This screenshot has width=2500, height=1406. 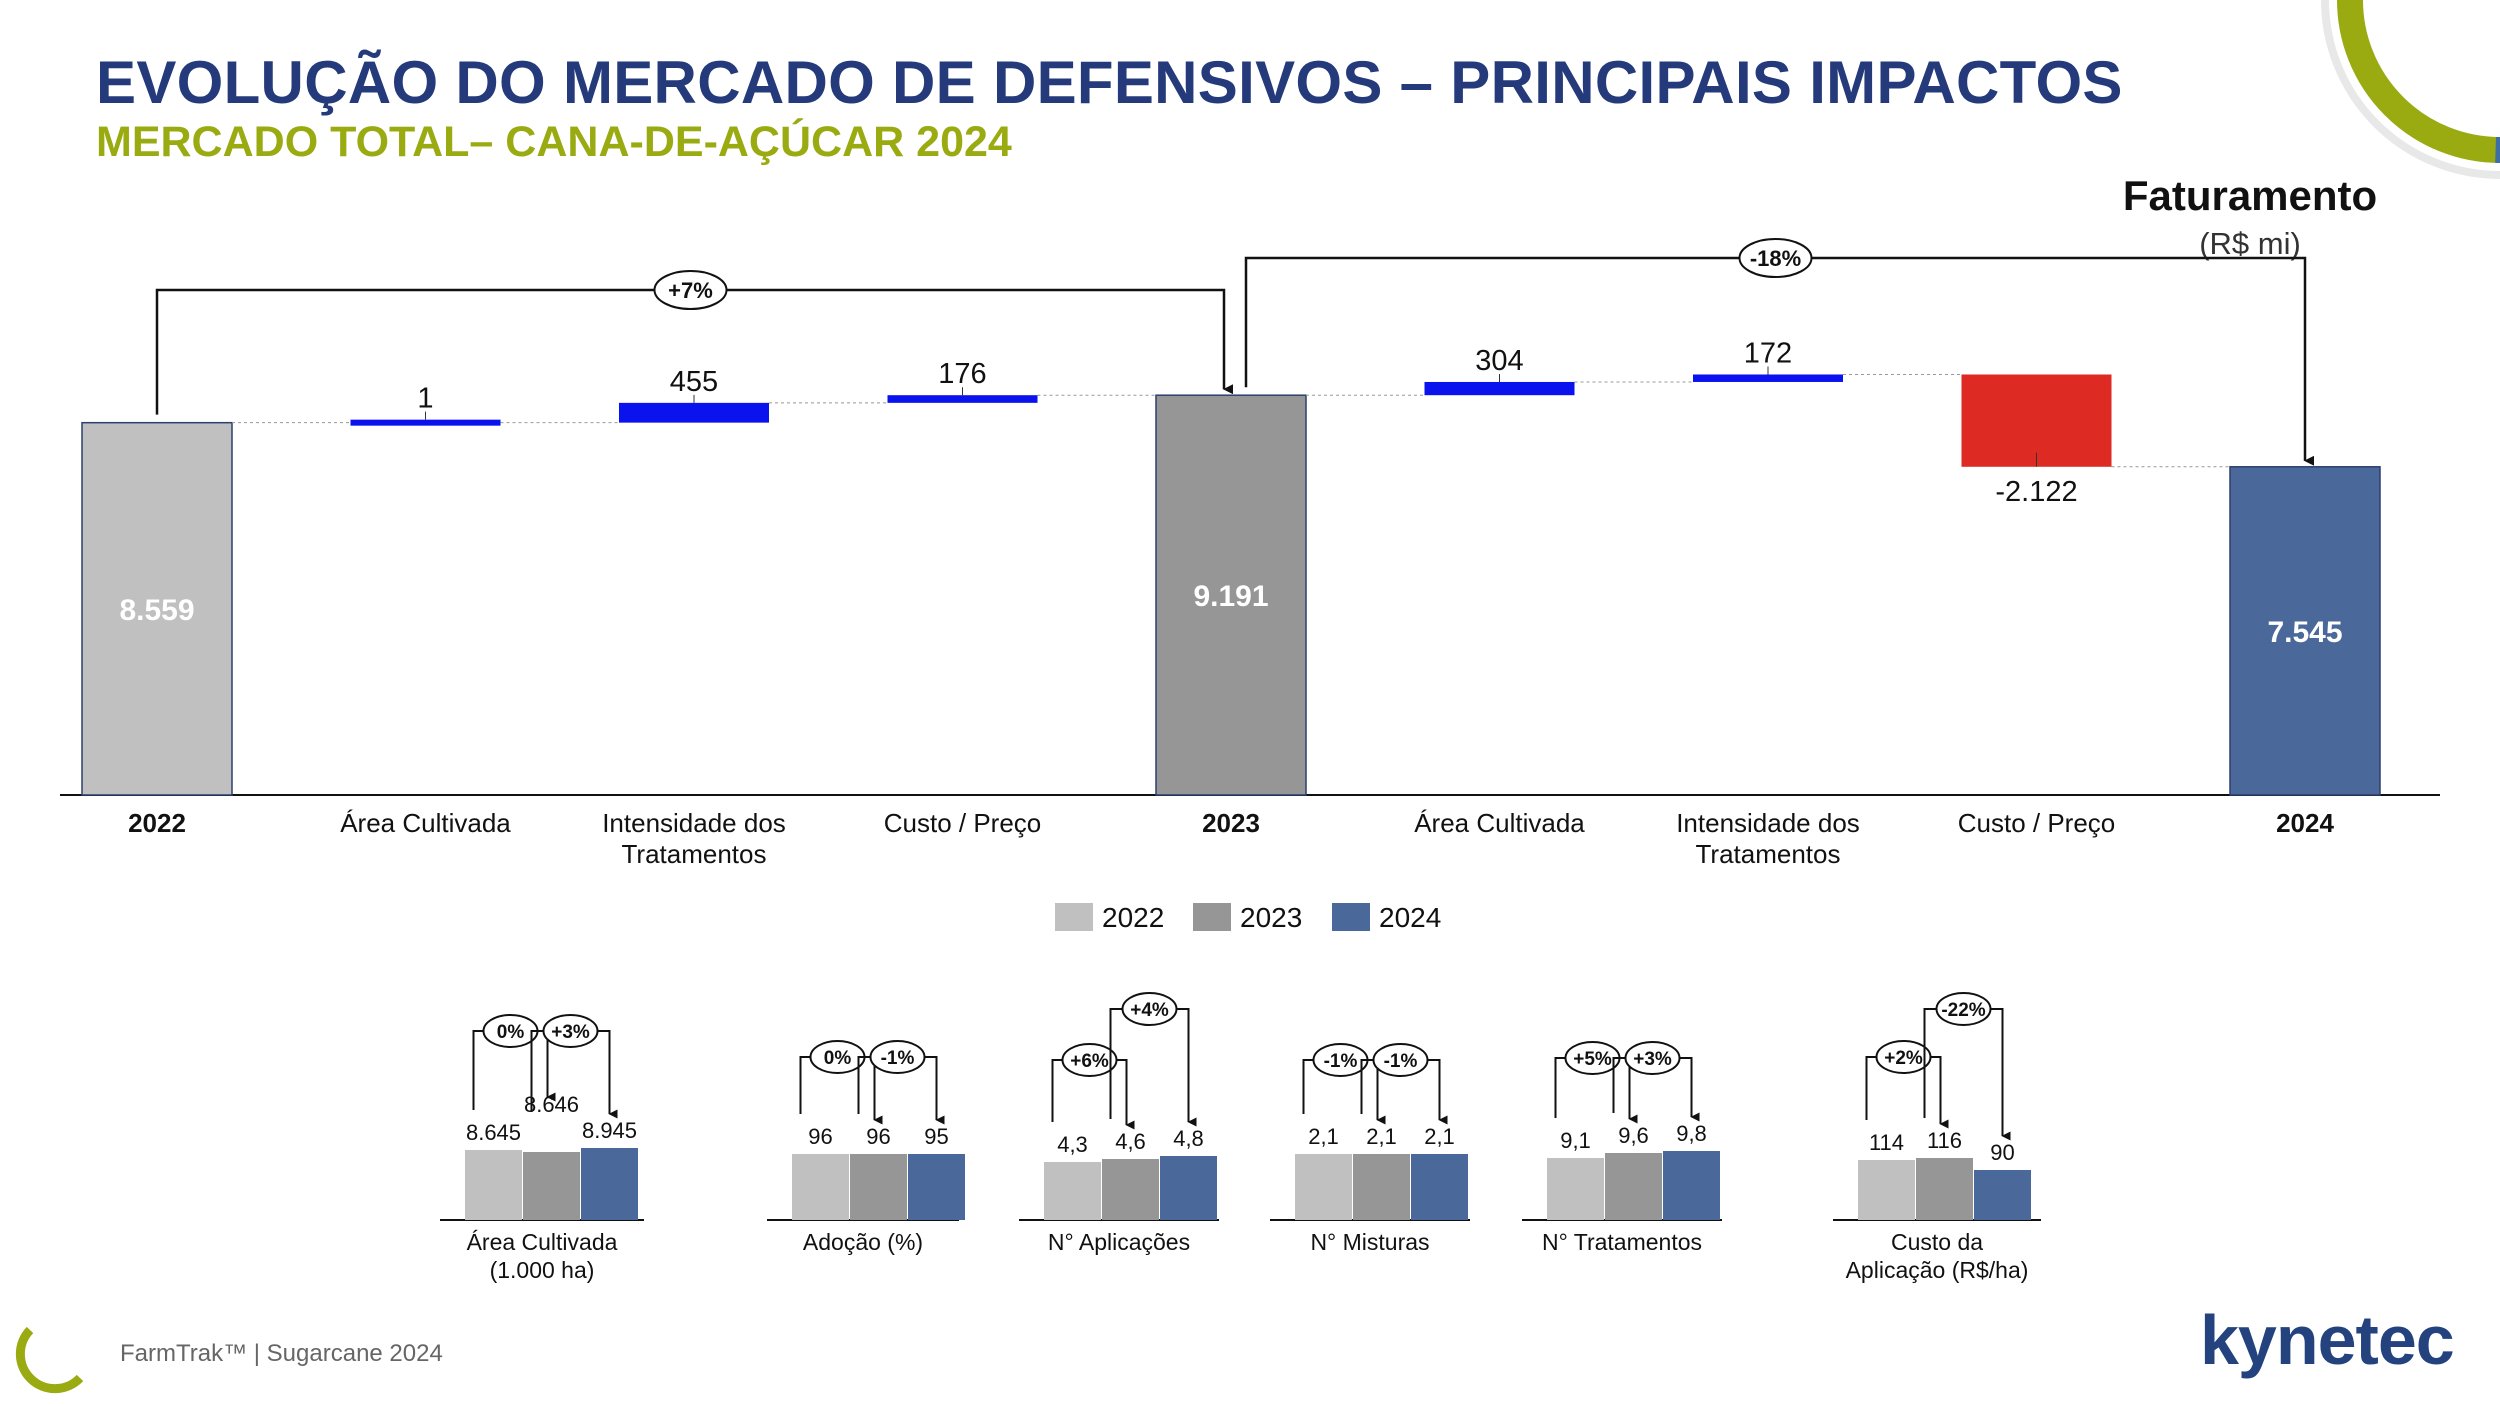 I want to click on mini-category-label: (1.000 ha), so click(x=542, y=1270).